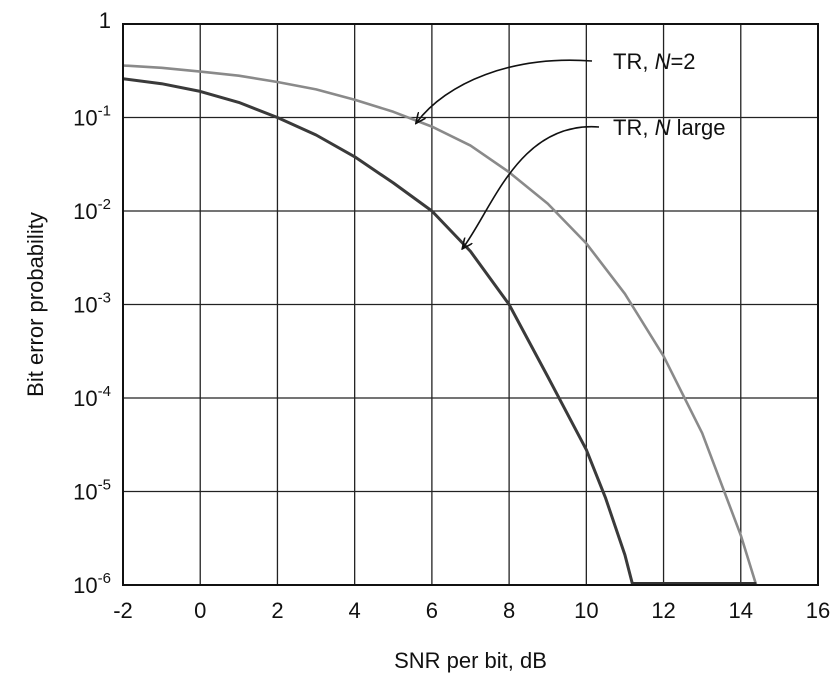 The width and height of the screenshot is (835, 676). What do you see at coordinates (200, 610) in the screenshot?
I see `x-tick-label: 0` at bounding box center [200, 610].